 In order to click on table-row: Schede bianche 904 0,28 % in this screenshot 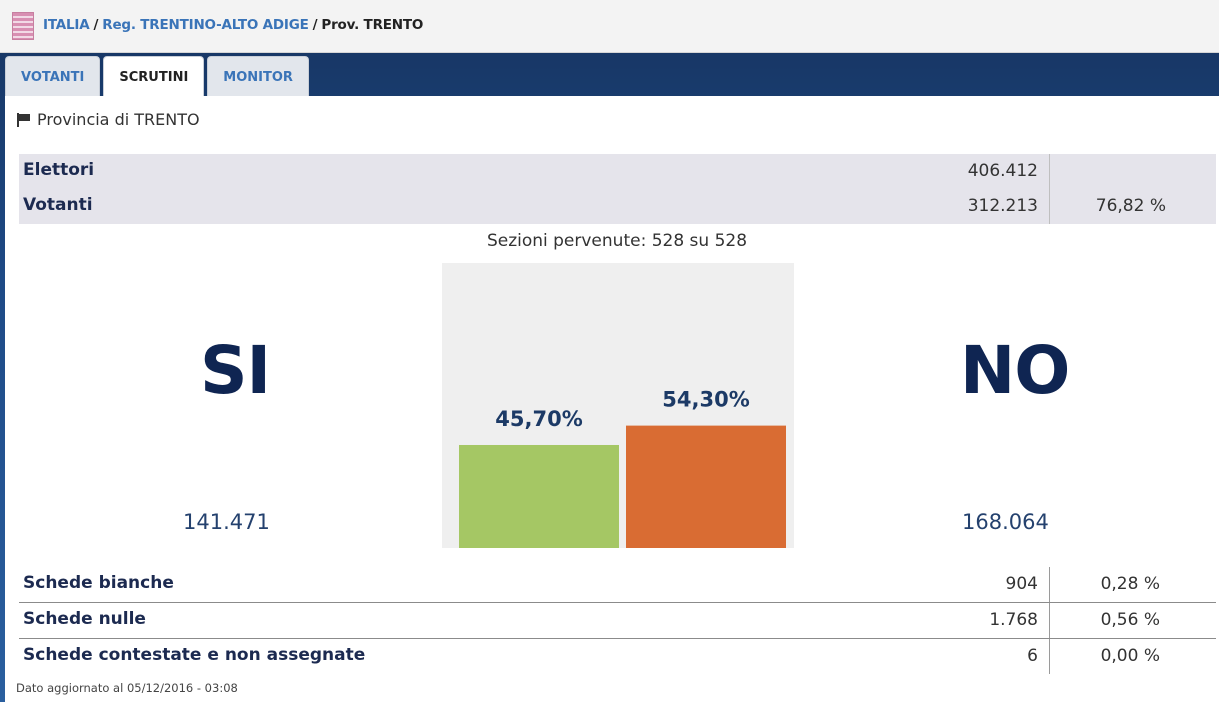, I will do `click(617, 585)`.